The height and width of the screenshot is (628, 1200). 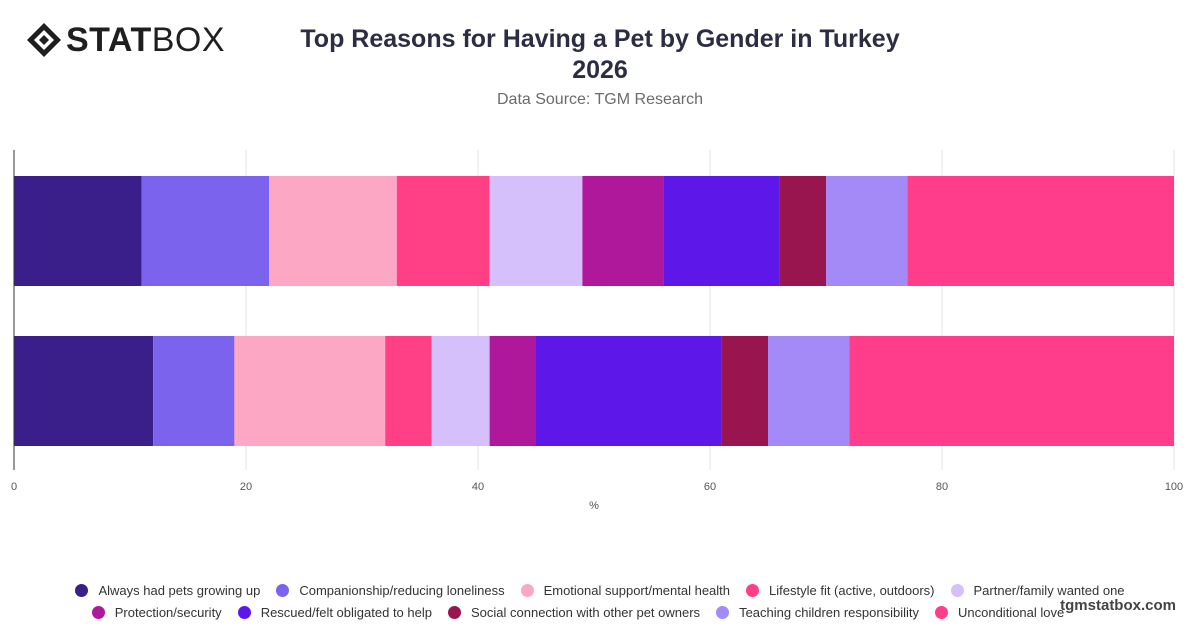 I want to click on legend-item: Always had pets growing up, so click(x=167, y=590).